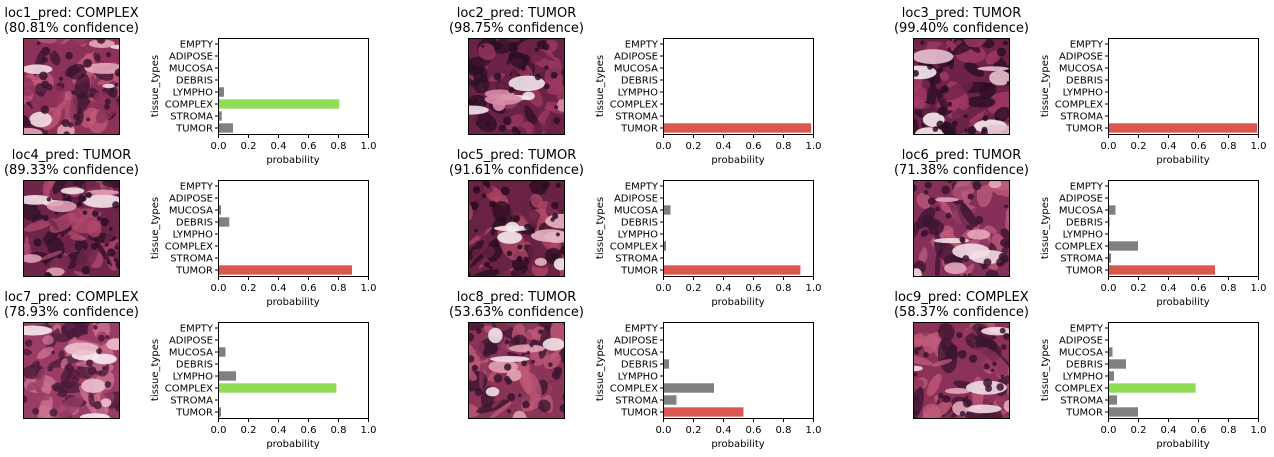 The height and width of the screenshot is (457, 1274). Describe the element at coordinates (517, 155) in the screenshot. I see `tile-title: loc5_pred: TUMOR` at that location.